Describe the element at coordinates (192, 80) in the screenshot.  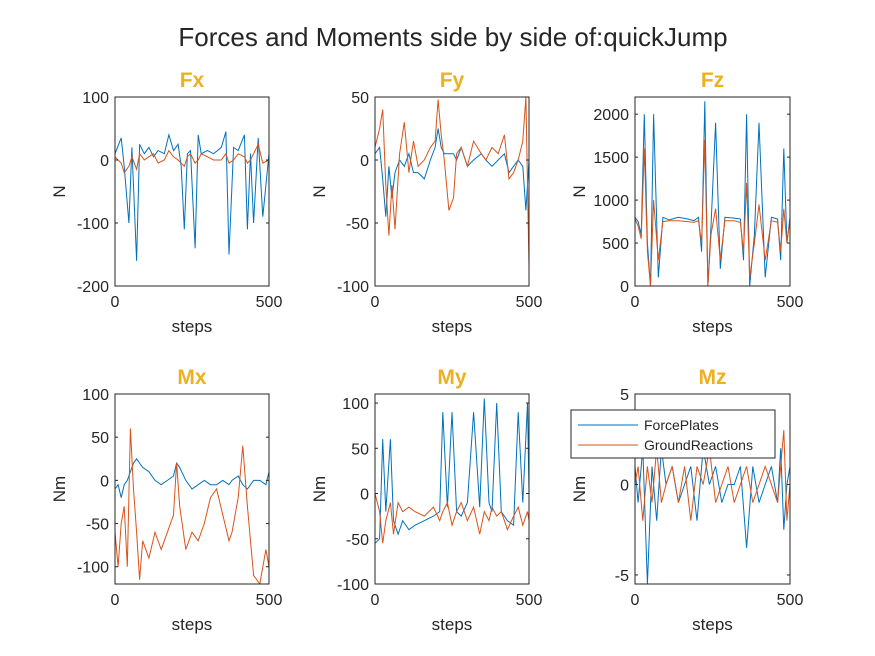
I see `subplot-title: Fx` at that location.